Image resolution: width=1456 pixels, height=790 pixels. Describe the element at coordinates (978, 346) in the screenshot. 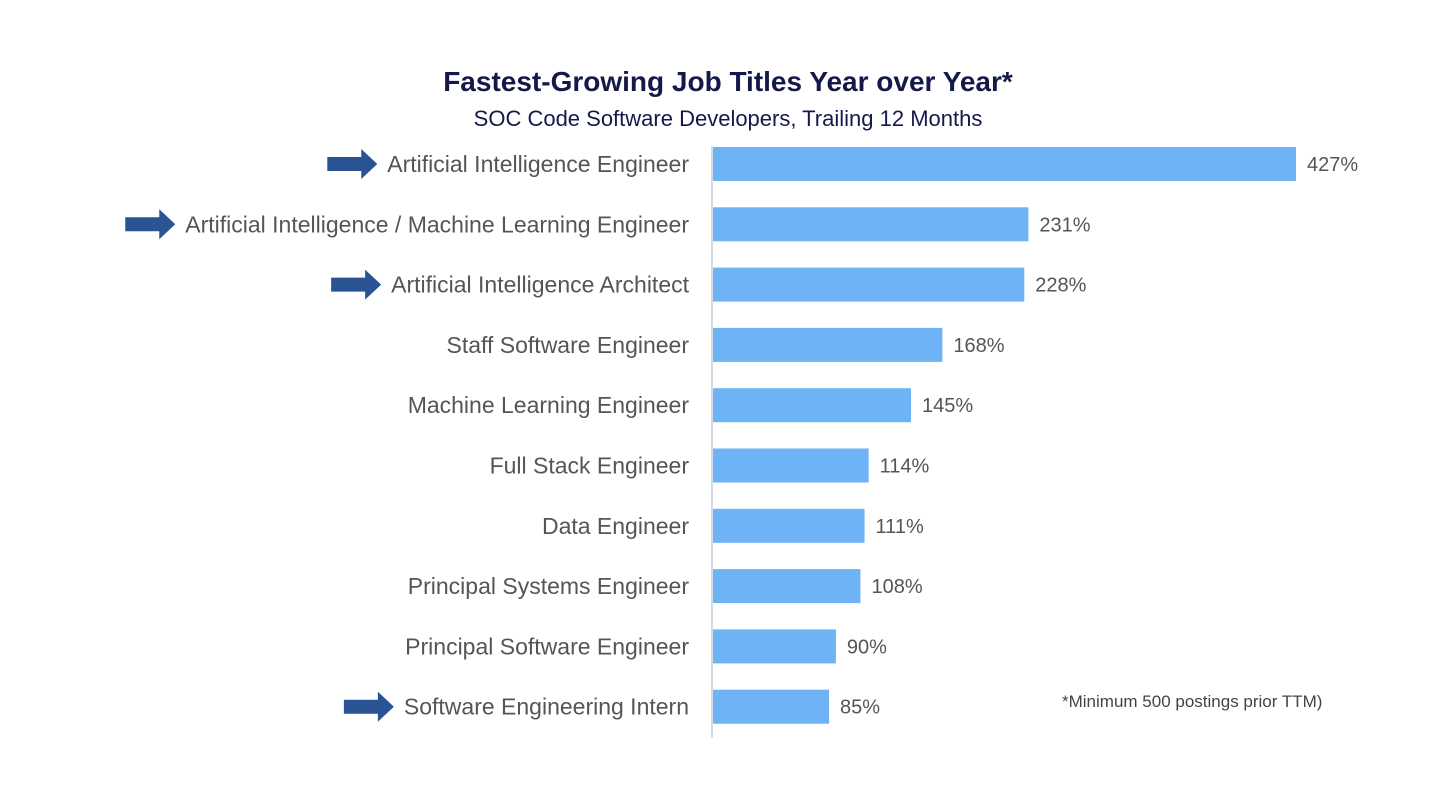

I see `bar-value-label: 168%` at that location.